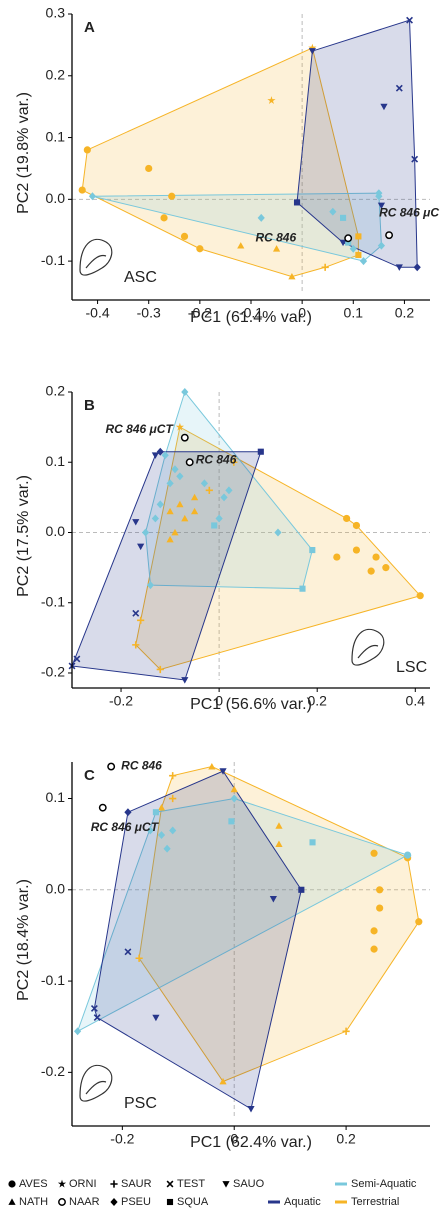 The image size is (440, 1217). I want to click on legend-label: Aquatic, so click(302, 1202).